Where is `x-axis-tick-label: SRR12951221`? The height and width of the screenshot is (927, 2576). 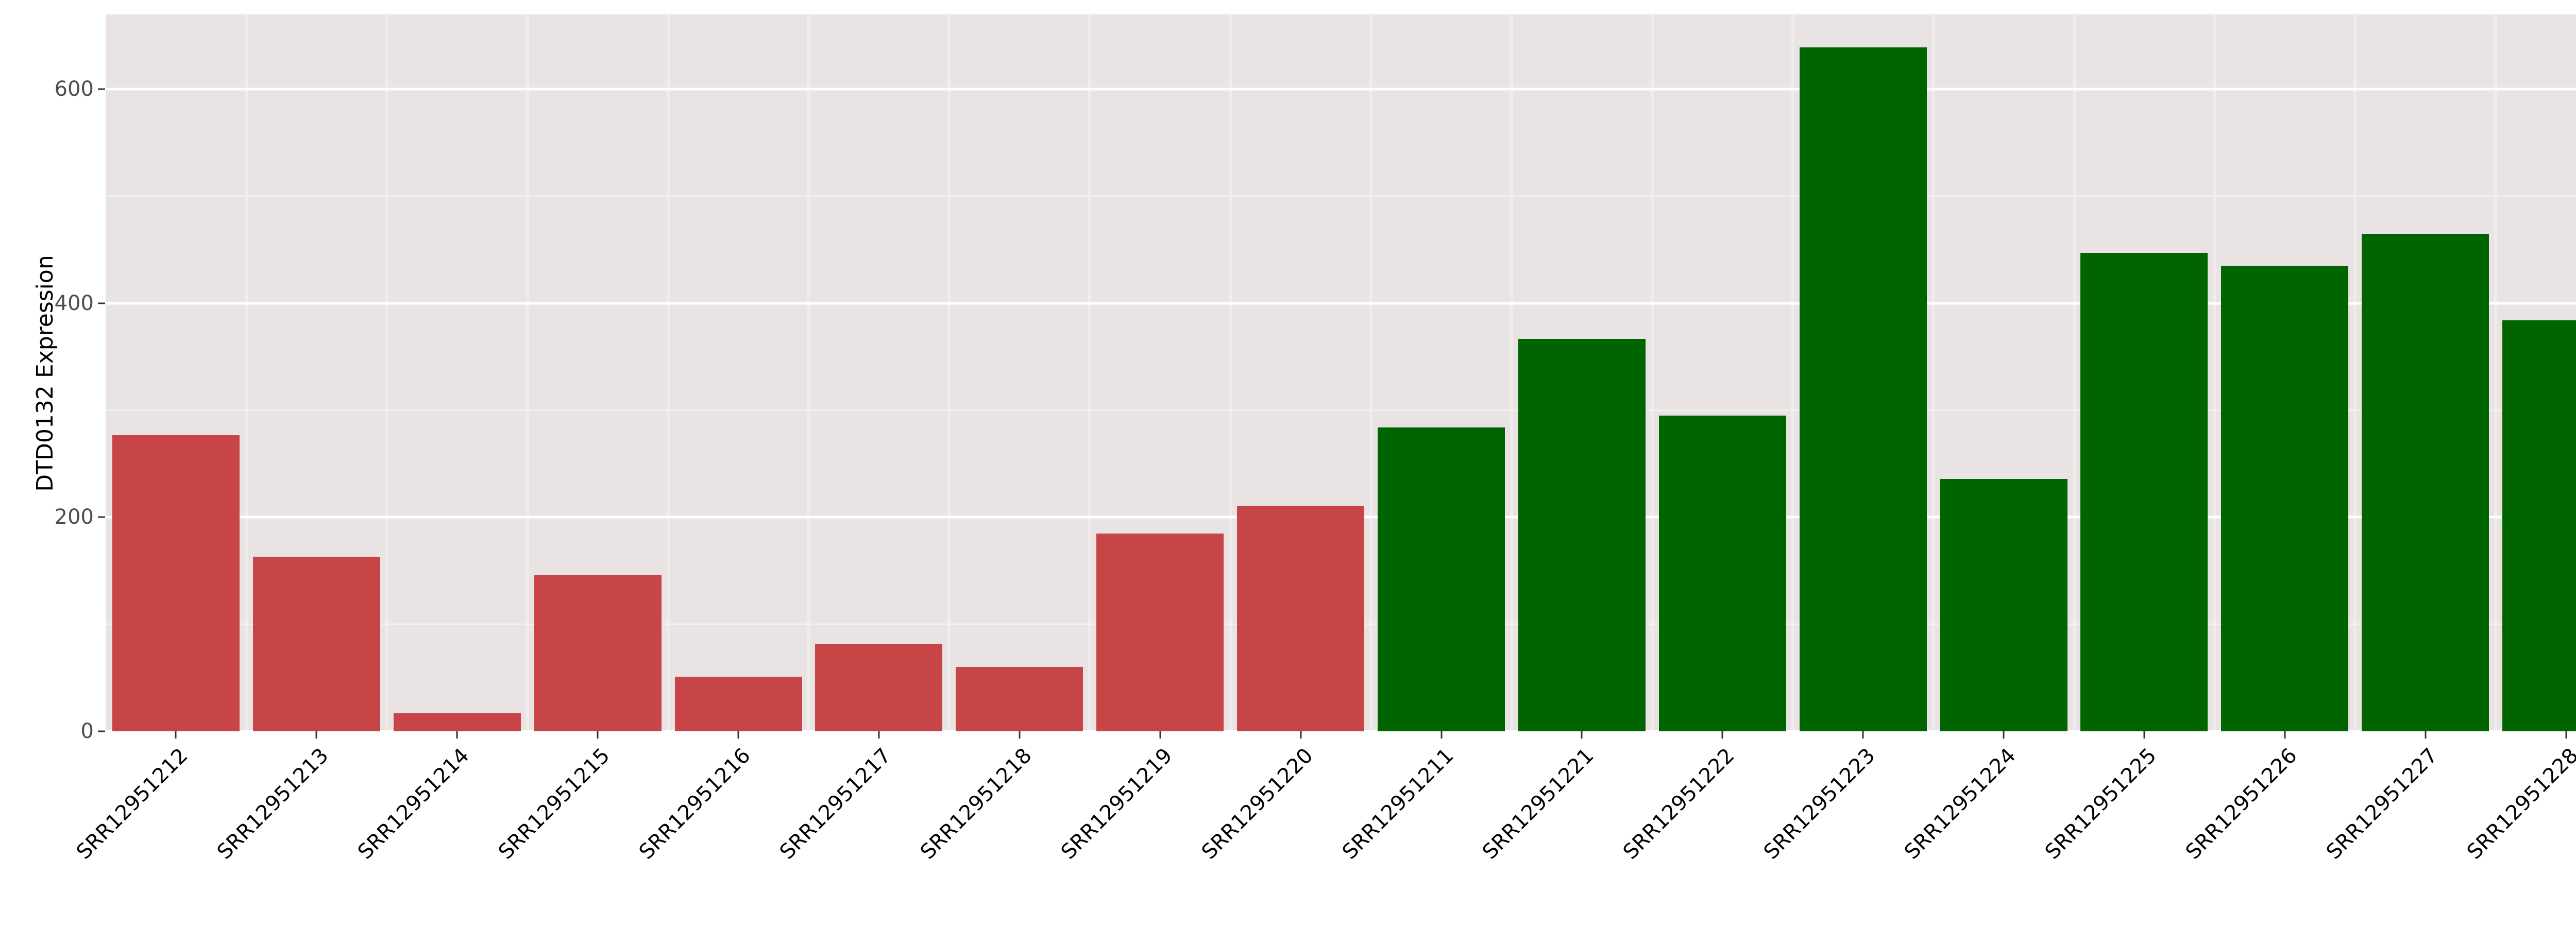
x-axis-tick-label: SRR12951221 is located at coordinates (1538, 804).